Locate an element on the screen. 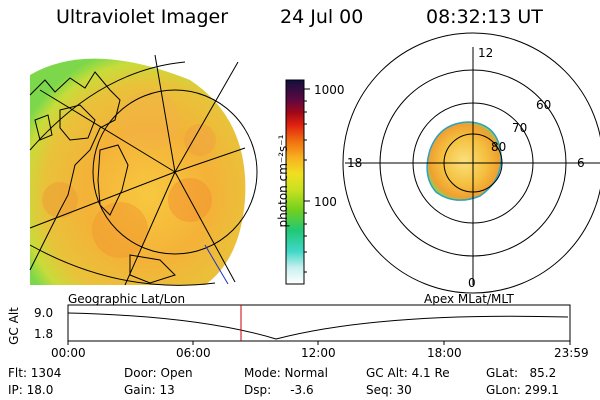 The image size is (600, 400). altitude-plot is located at coordinates (319, 324).